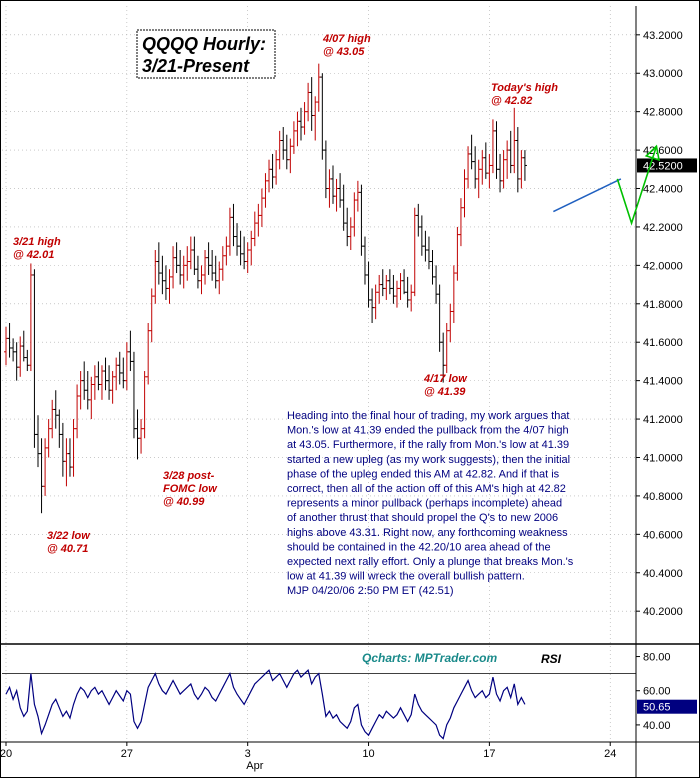 Image resolution: width=700 pixels, height=778 pixels. I want to click on price-tick-label: 40.4000, so click(663, 574).